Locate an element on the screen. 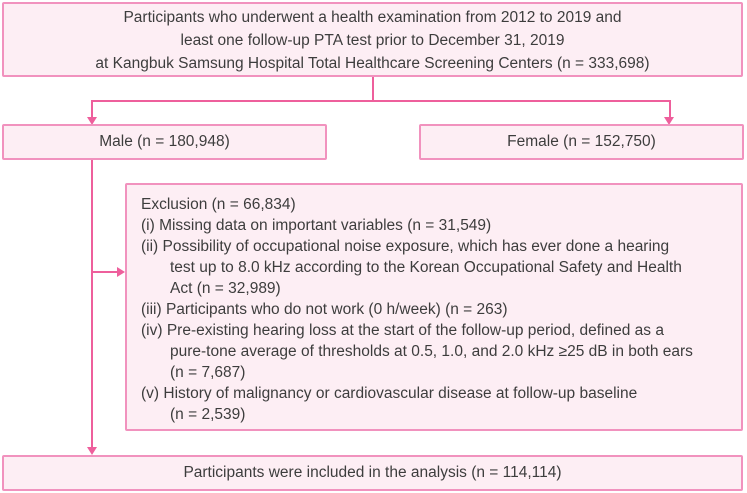  connector-male-to-final-vertical is located at coordinates (92, 303).